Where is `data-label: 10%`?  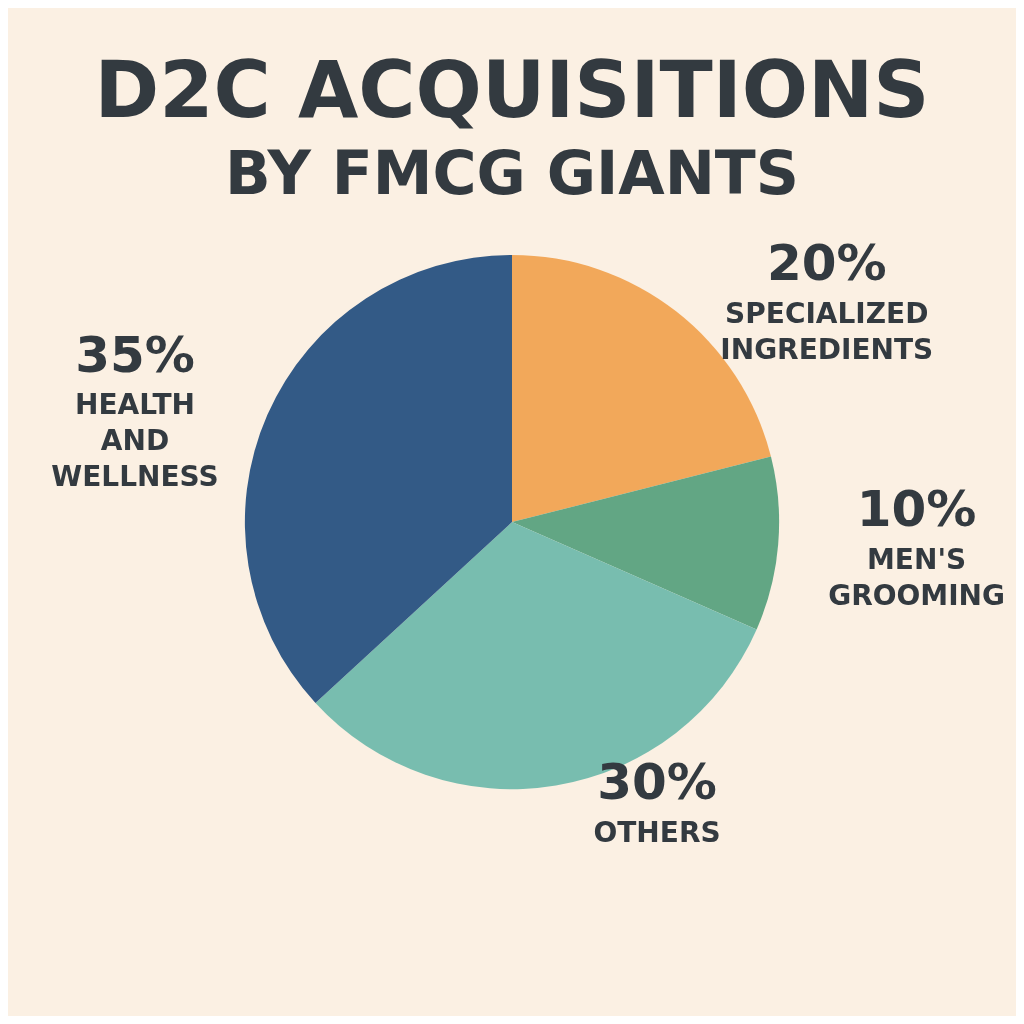
data-label: 10% is located at coordinates (916, 509).